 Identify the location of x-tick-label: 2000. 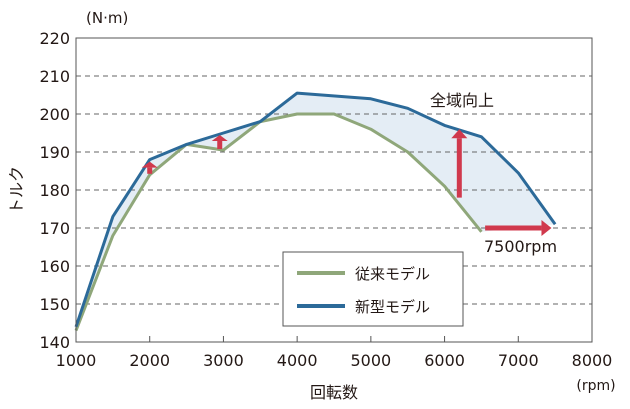
(149, 360).